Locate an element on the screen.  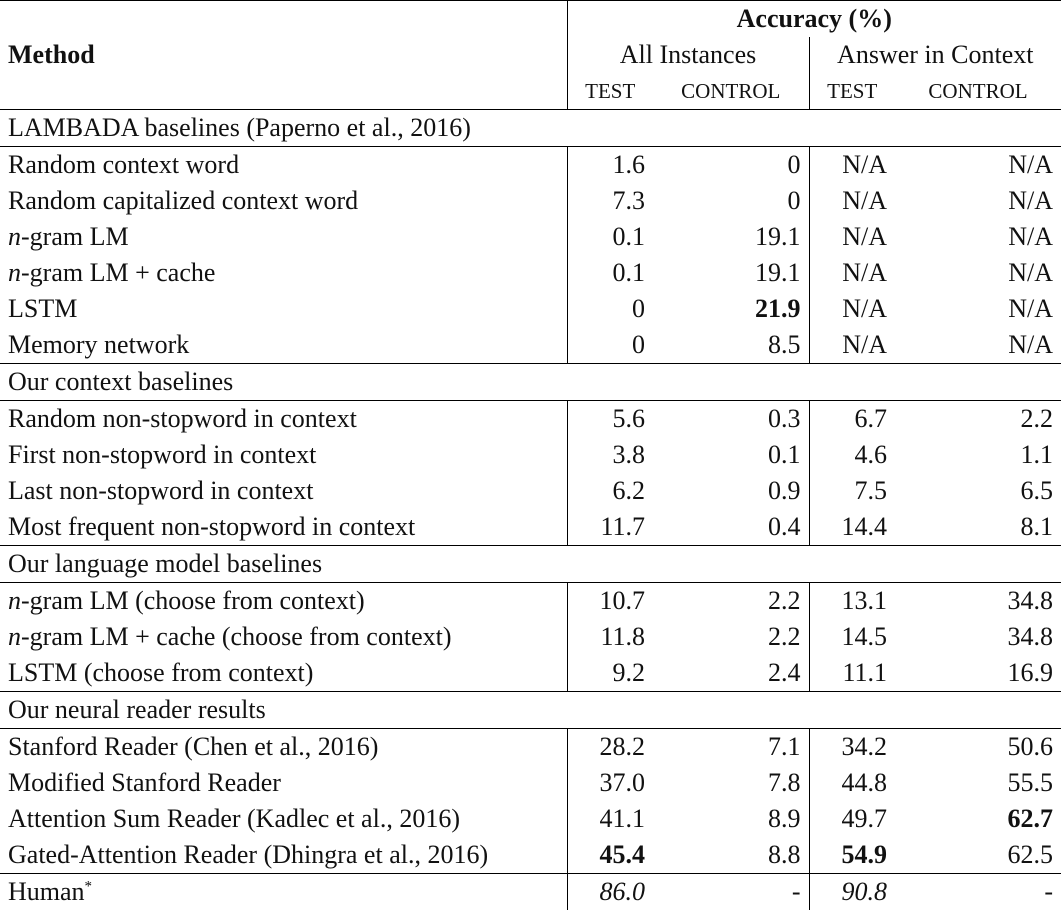
value-cell: 21.9 is located at coordinates (778, 308).